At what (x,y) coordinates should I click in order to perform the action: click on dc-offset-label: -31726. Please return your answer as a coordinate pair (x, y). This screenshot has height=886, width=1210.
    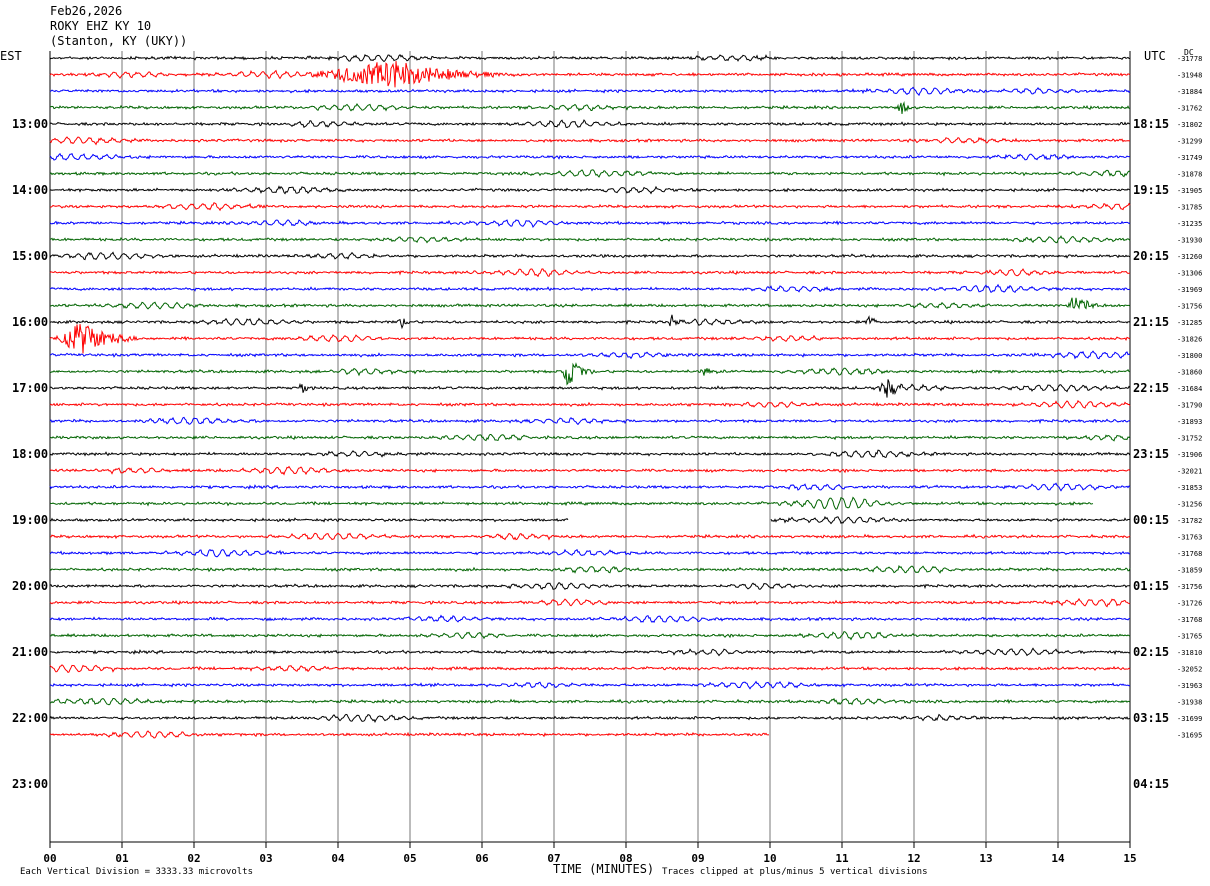
    Looking at the image, I should click on (1189, 604).